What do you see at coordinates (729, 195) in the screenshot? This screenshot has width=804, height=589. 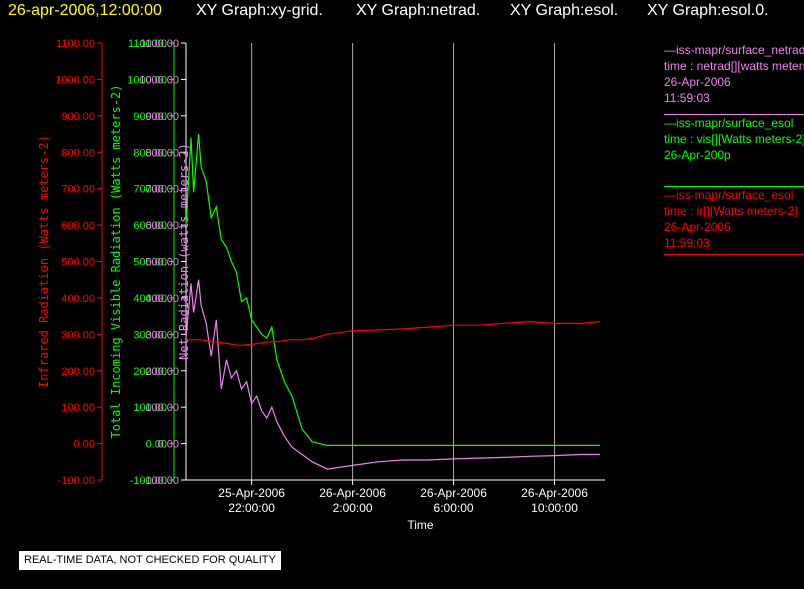 I see `legend-ir-line-1: —iss-mapr/surface_esol` at bounding box center [729, 195].